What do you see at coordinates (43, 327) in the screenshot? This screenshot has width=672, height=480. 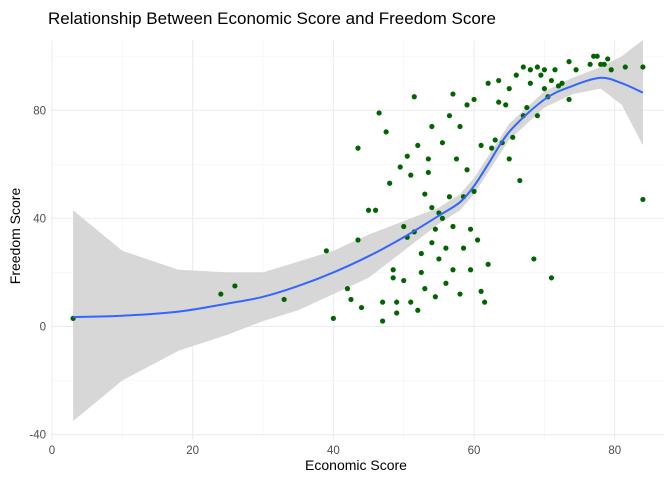 I see `y-tick-label: 0` at bounding box center [43, 327].